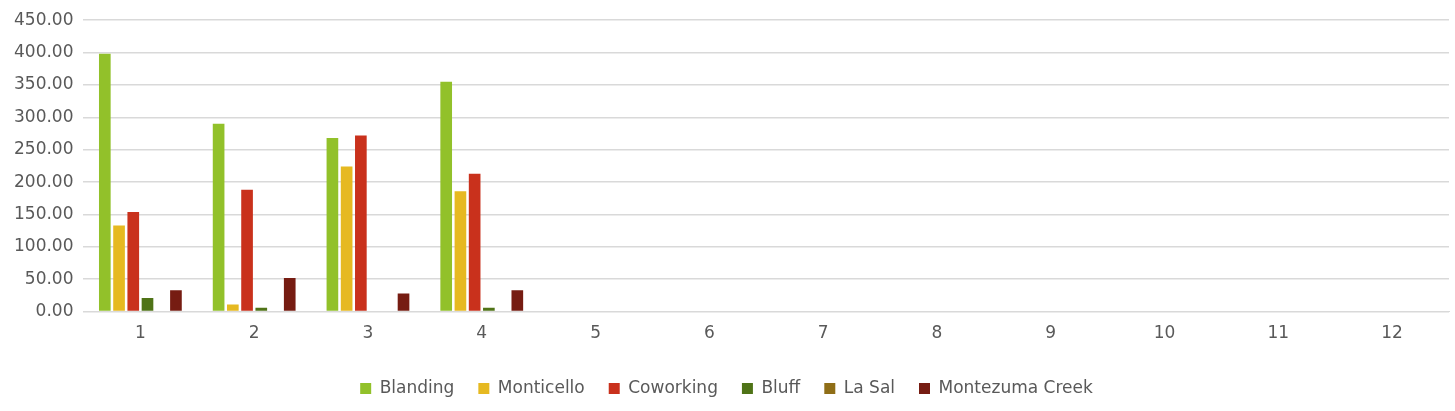 Image resolution: width=1455 pixels, height=411 pixels. Describe the element at coordinates (823, 332) in the screenshot. I see `x-tick-label: 7` at that location.